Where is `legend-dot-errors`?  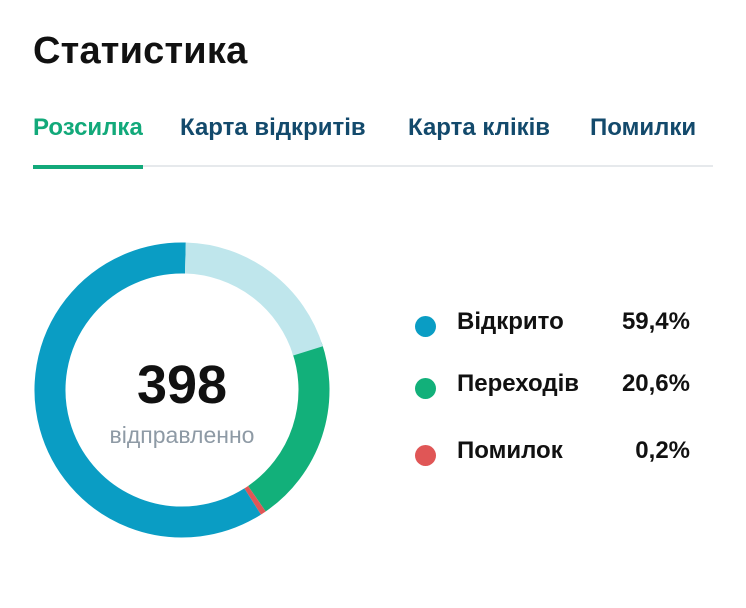 legend-dot-errors is located at coordinates (425, 455).